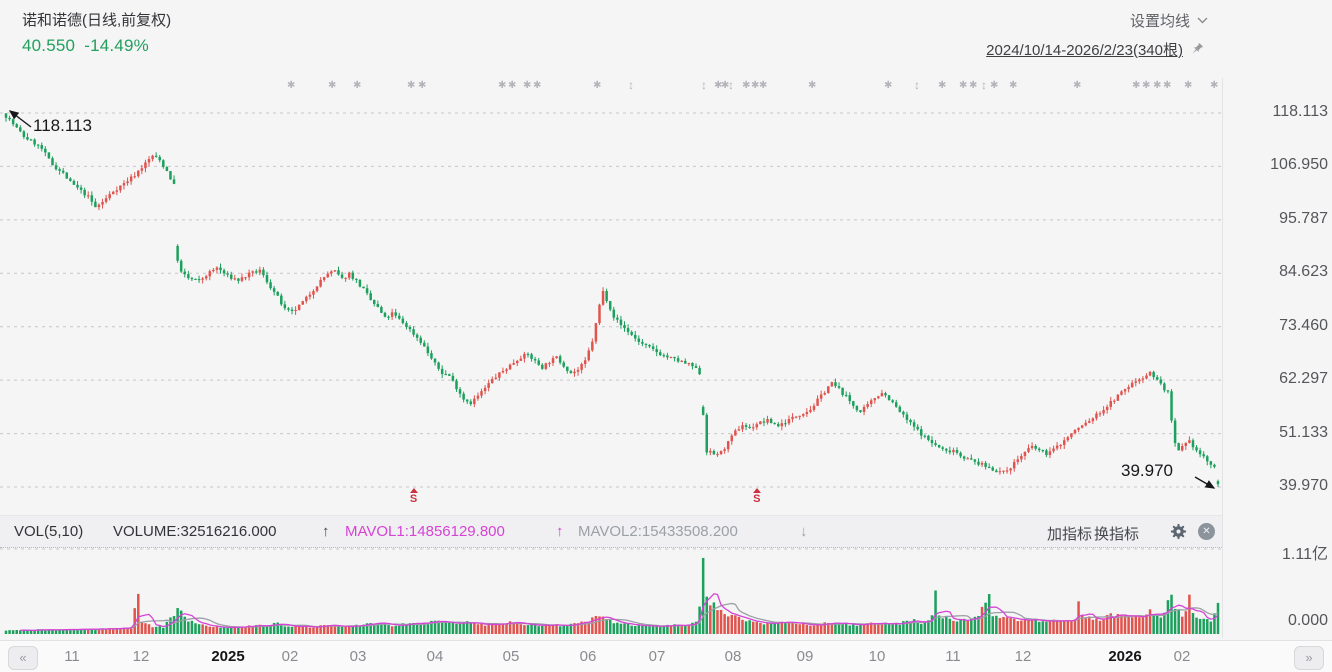  I want to click on indicator-settings-button, so click(1178, 531).